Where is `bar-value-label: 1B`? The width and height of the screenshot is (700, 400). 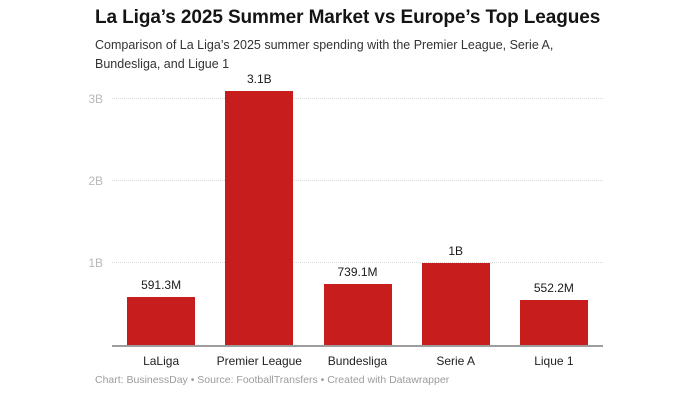
bar-value-label: 1B is located at coordinates (456, 251).